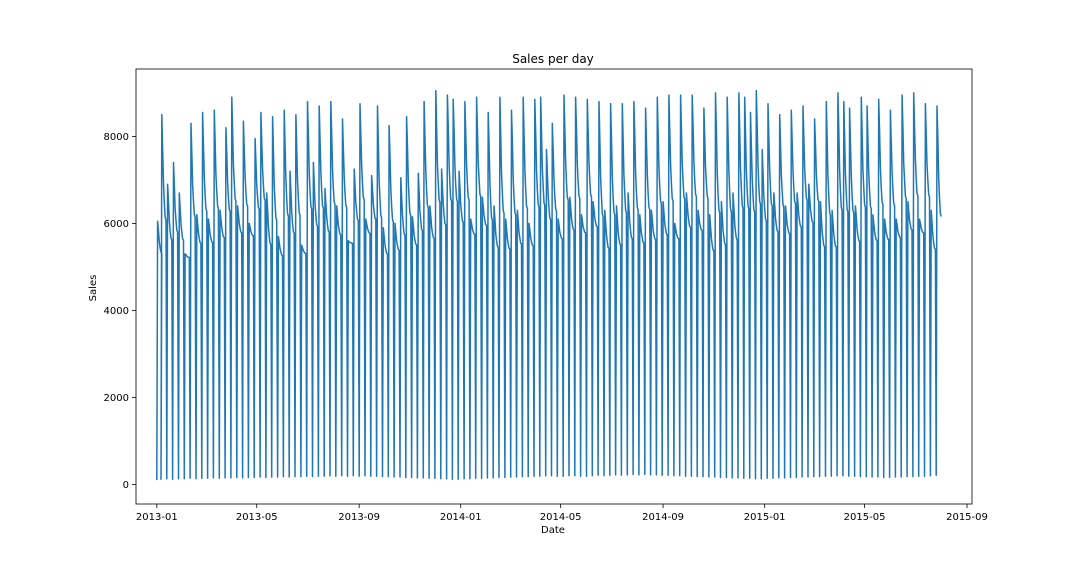 The width and height of the screenshot is (1080, 576). What do you see at coordinates (116, 137) in the screenshot?
I see `y-tick-label: 8000` at bounding box center [116, 137].